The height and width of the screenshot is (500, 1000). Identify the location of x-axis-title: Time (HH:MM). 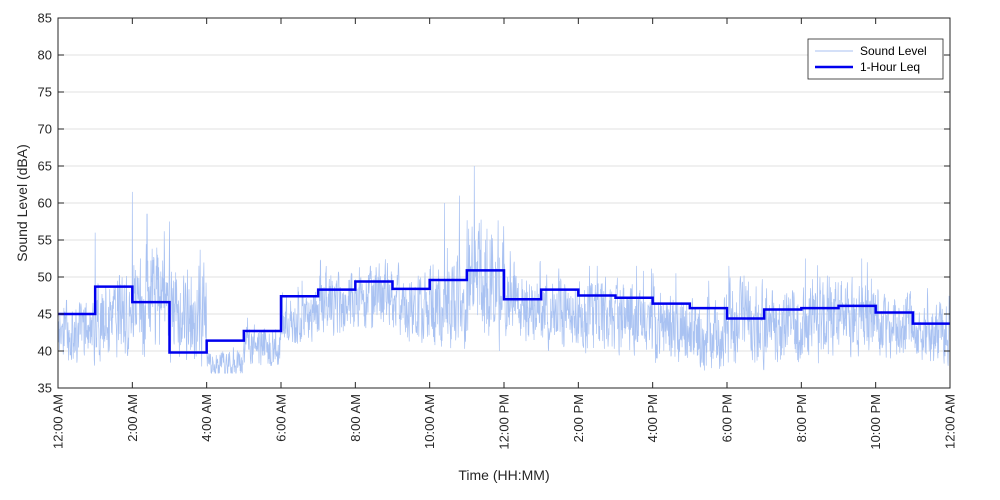
(503, 475).